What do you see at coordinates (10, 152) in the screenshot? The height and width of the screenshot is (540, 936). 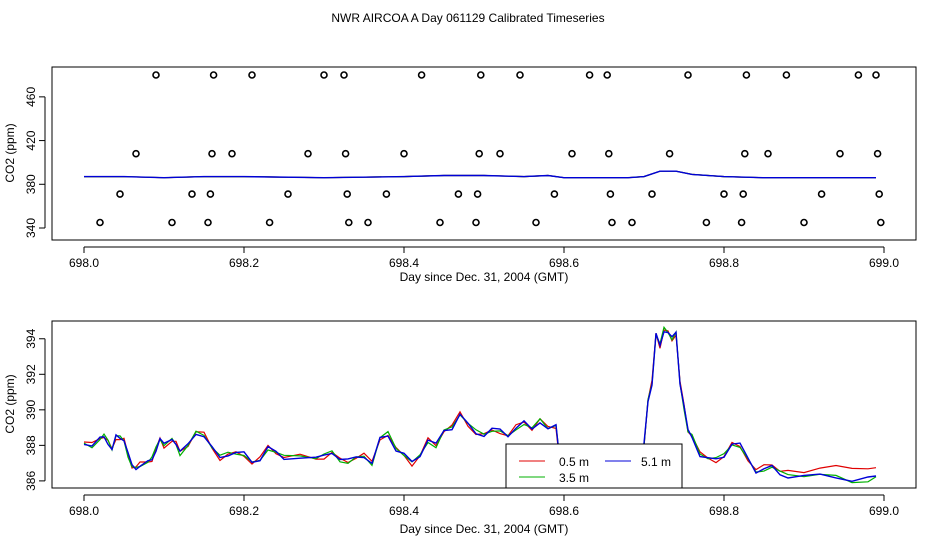 I see `top-y-axis-label: CO2 (ppm)` at bounding box center [10, 152].